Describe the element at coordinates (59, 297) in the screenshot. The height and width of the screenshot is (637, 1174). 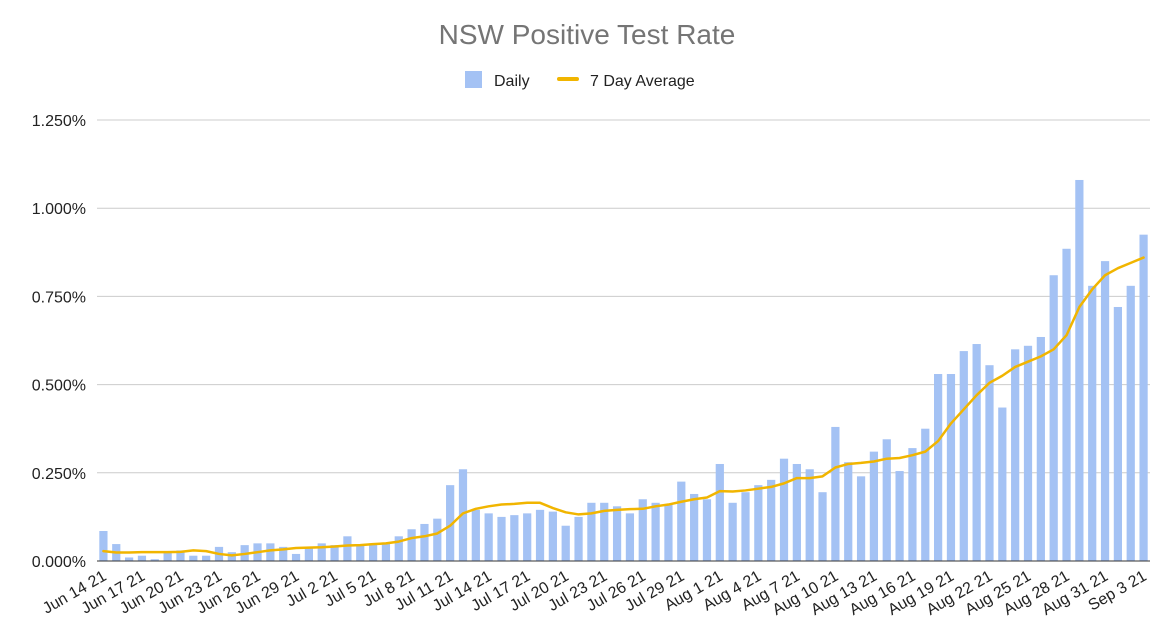
I see `y-tick-label: 0.750%` at that location.